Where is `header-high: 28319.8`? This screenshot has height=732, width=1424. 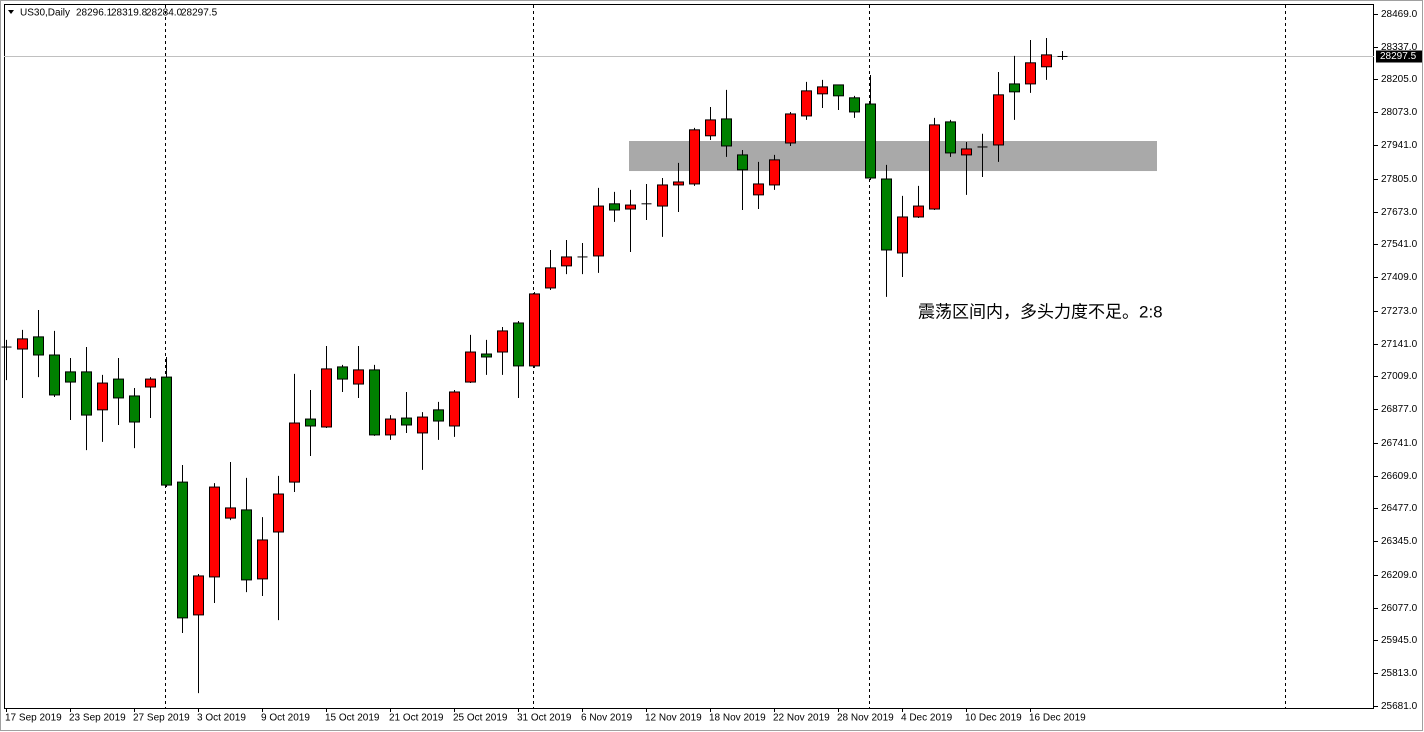 header-high: 28319.8 is located at coordinates (129, 13).